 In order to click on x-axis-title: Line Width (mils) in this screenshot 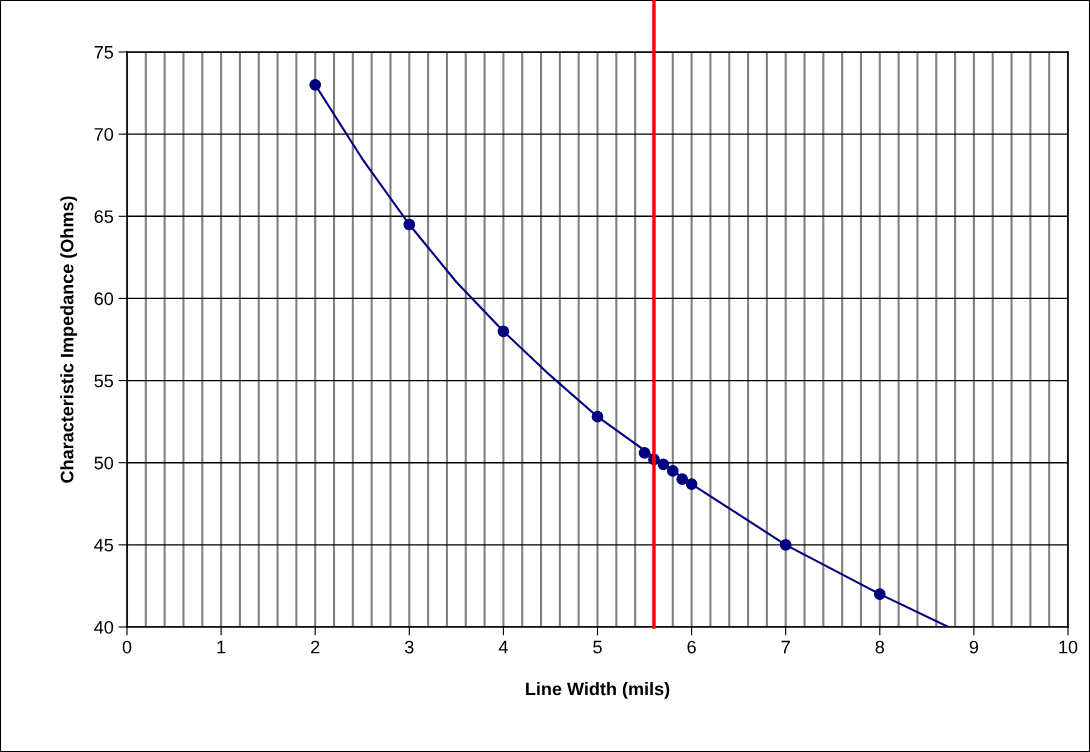, I will do `click(598, 690)`.